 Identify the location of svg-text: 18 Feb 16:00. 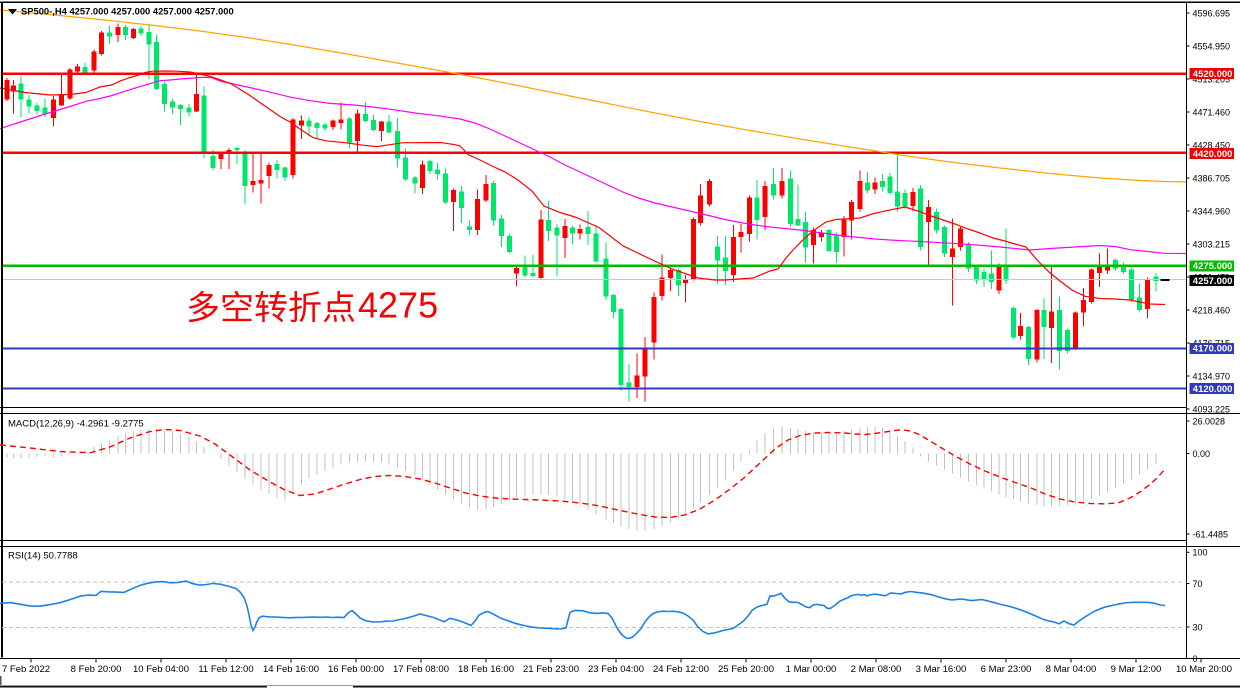
(486, 669).